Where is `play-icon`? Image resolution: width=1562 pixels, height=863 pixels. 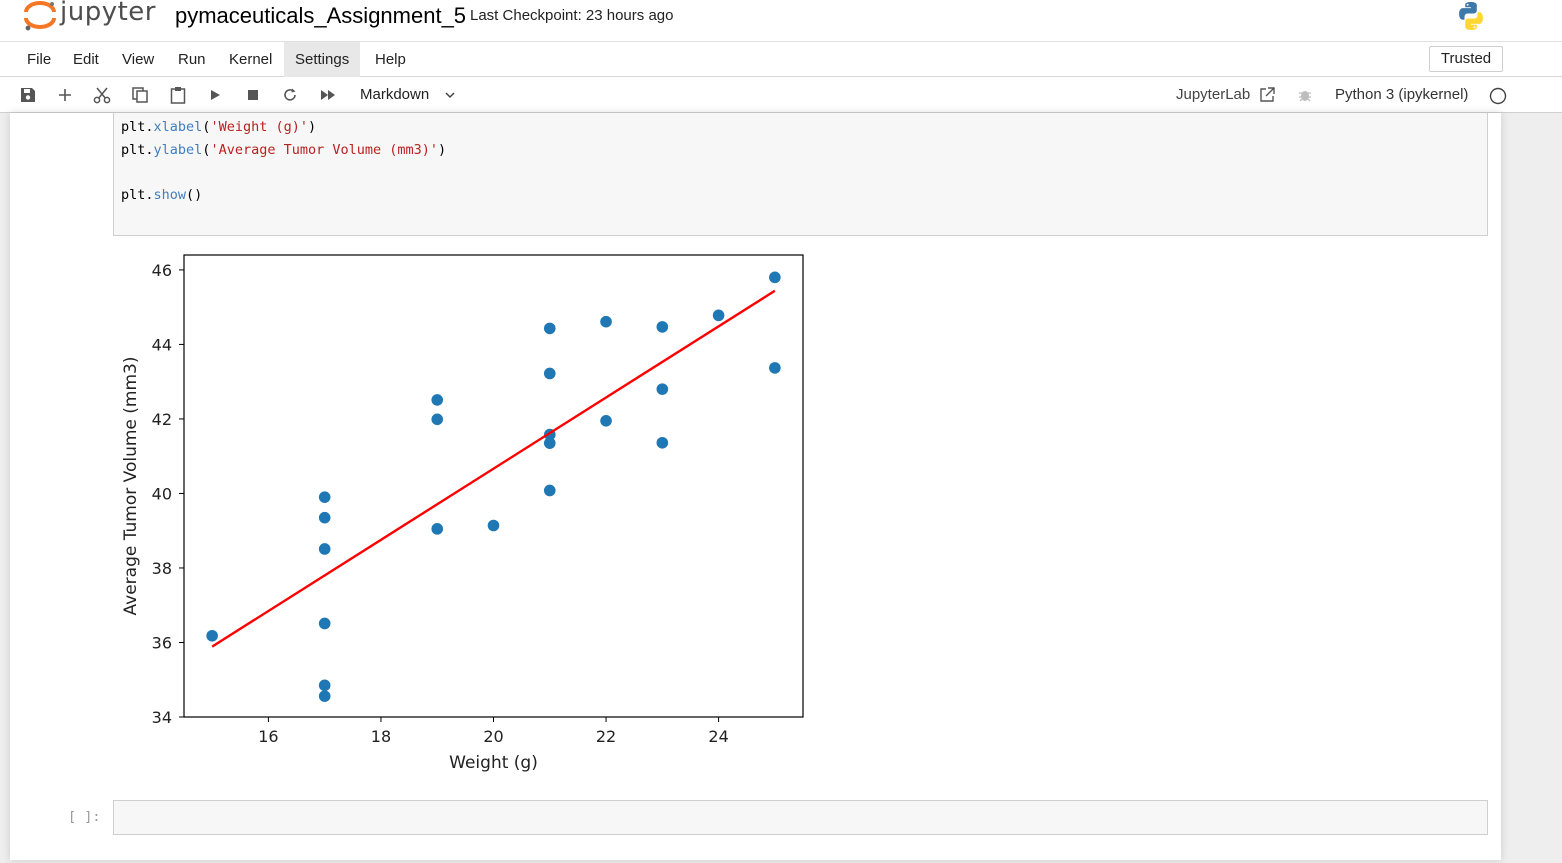 play-icon is located at coordinates (215, 95).